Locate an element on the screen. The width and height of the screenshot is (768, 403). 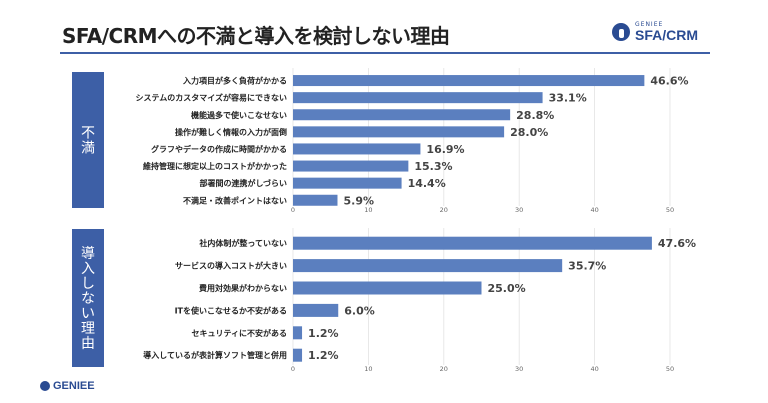
footer-logo: GENIEE is located at coordinates (67, 386).